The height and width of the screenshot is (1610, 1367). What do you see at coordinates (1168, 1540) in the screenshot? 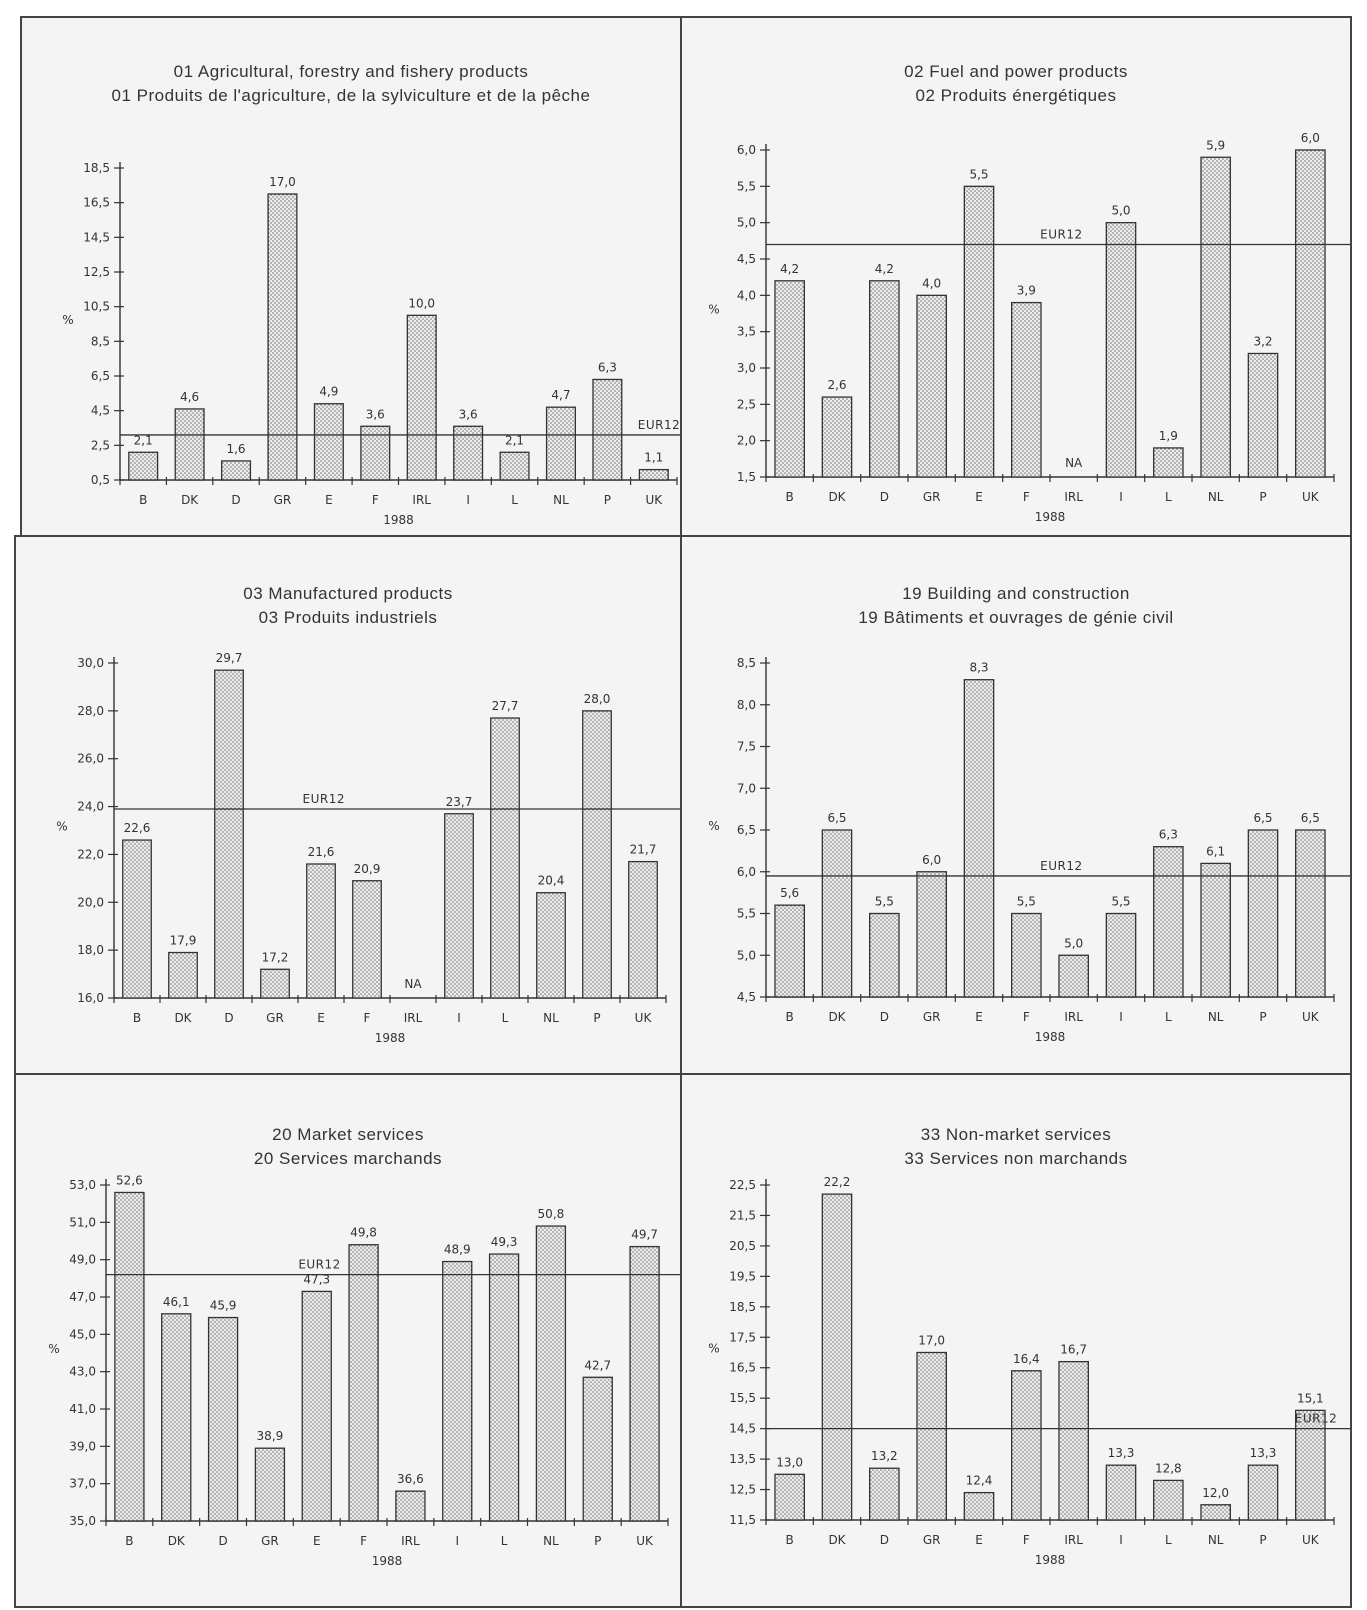
I see `x-tick-label: L` at bounding box center [1168, 1540].